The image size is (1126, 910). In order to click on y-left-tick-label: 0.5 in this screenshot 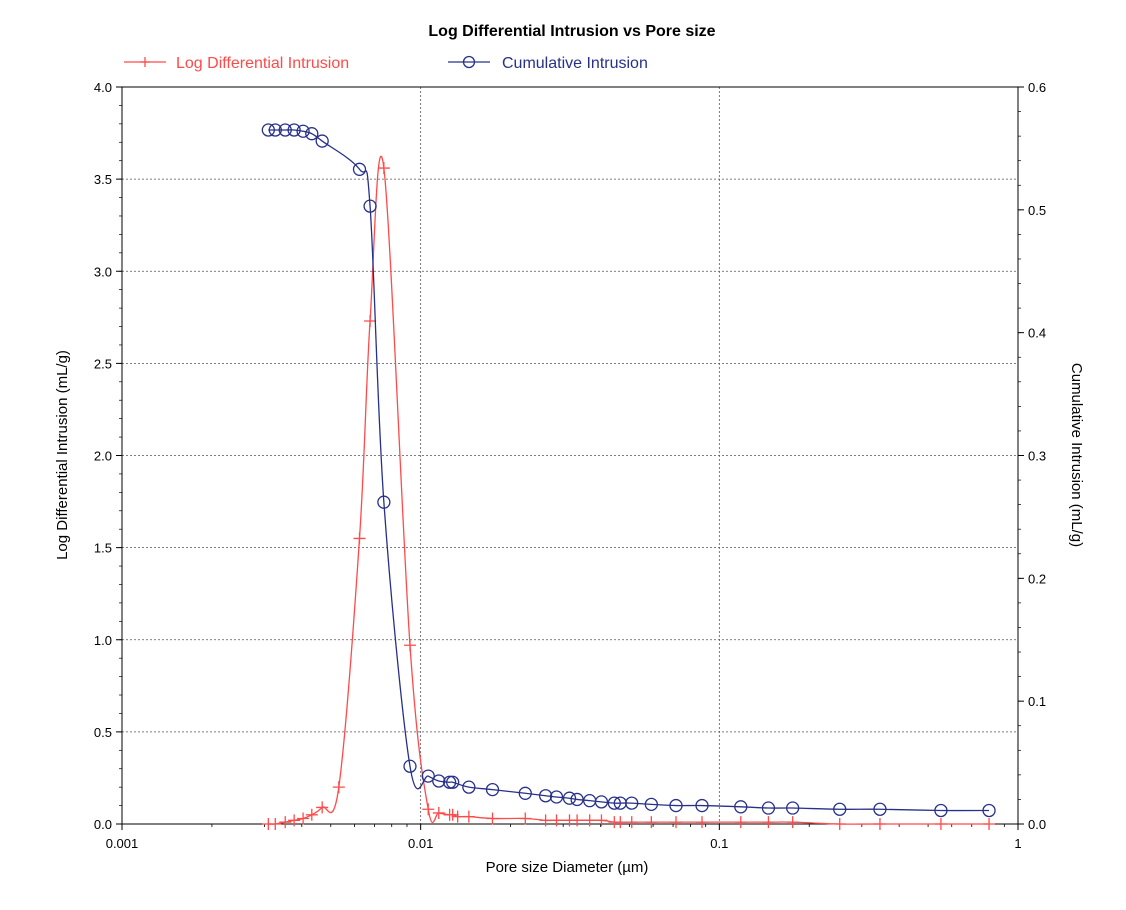, I will do `click(103, 732)`.